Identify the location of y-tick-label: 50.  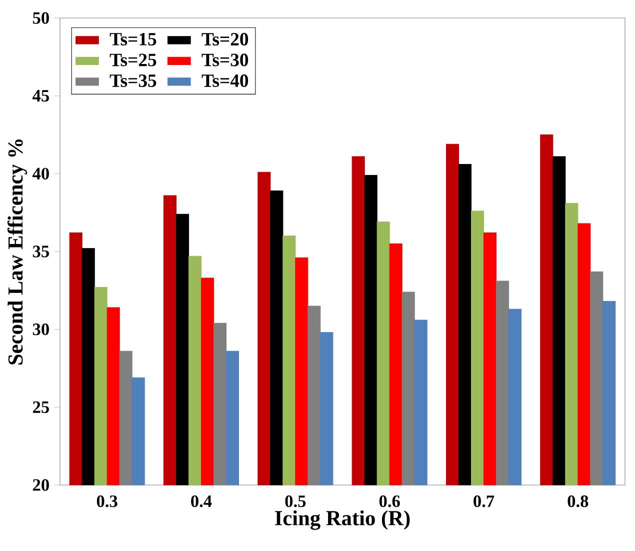
(40, 18).